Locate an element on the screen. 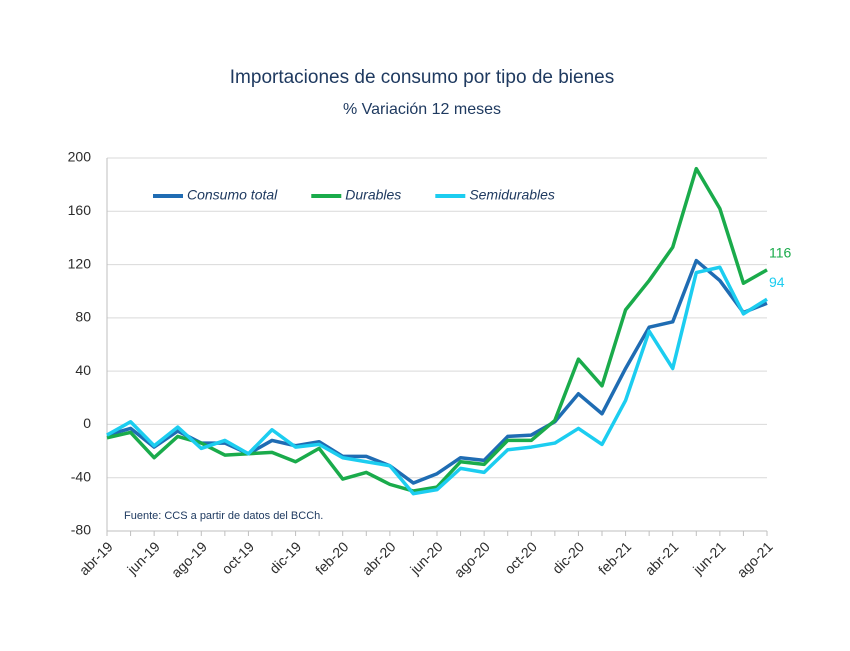  y-tick-label: 200 is located at coordinates (80, 157).